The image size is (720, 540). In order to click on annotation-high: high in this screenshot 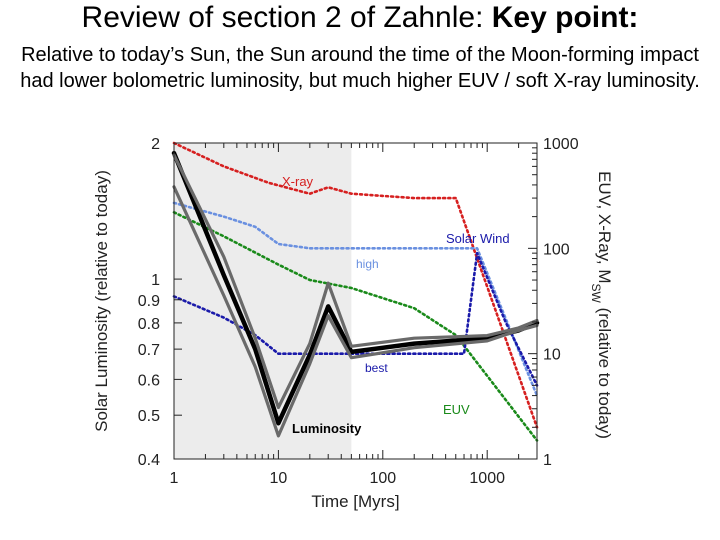, I will do `click(367, 264)`.